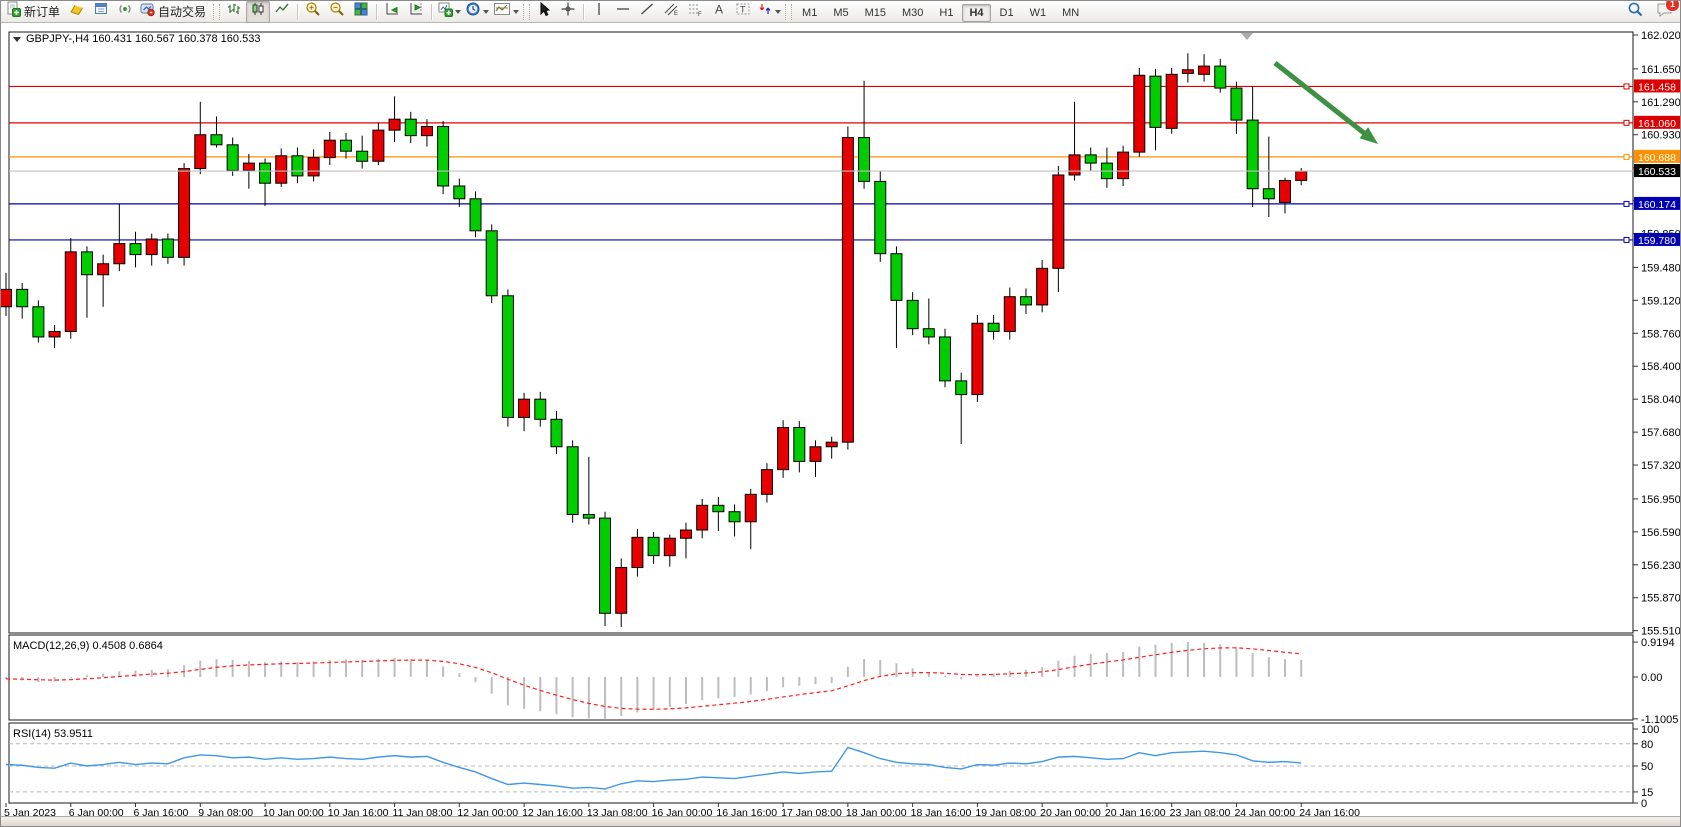 This screenshot has height=827, width=1681. What do you see at coordinates (392, 12) in the screenshot?
I see `auto-scroll-button` at bounding box center [392, 12].